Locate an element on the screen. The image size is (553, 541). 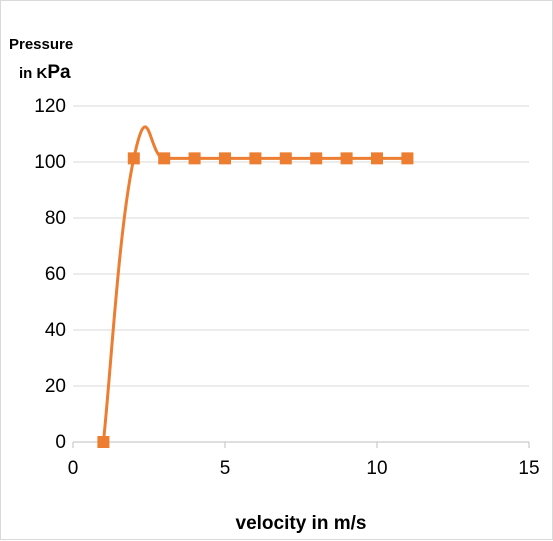
y-tick-label: 0 is located at coordinates (60, 442).